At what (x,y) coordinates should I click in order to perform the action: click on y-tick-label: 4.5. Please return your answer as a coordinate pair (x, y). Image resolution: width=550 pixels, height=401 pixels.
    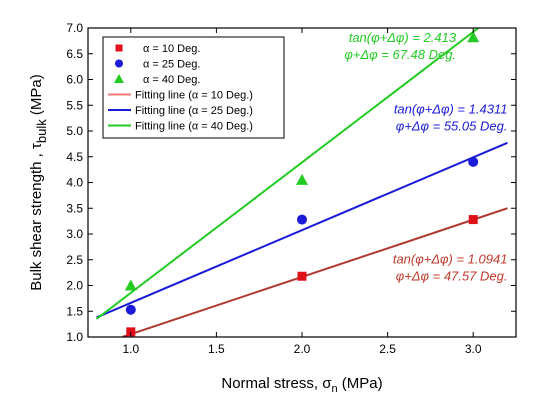
    Looking at the image, I should click on (74, 157).